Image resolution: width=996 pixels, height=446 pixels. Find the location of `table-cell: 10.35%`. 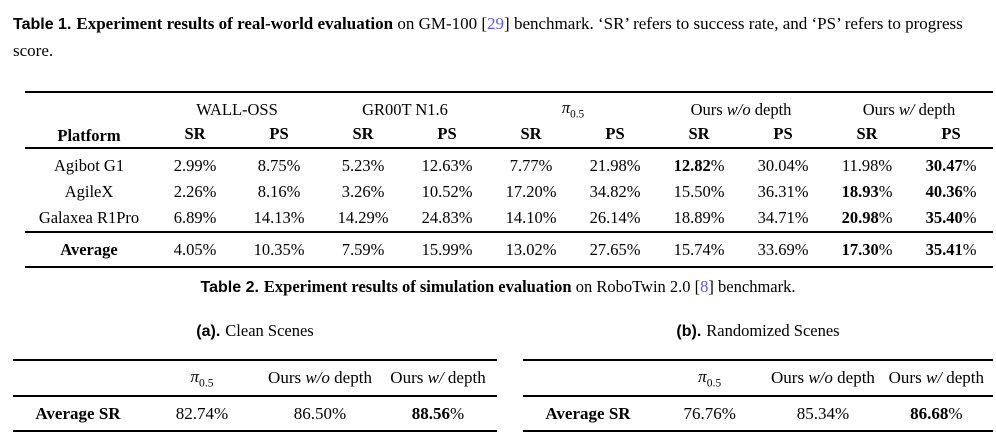

table-cell: 10.35% is located at coordinates (279, 249).